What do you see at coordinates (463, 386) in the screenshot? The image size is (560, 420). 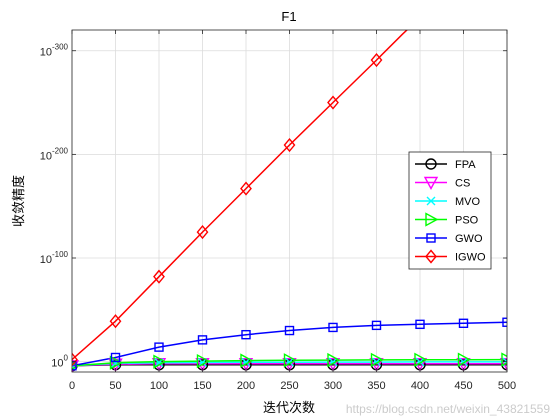 I see `x-tick-label: 450` at bounding box center [463, 386].